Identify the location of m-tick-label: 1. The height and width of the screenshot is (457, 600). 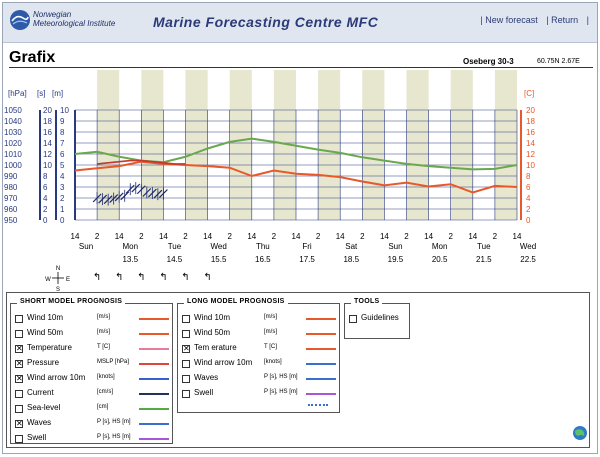
(62, 209).